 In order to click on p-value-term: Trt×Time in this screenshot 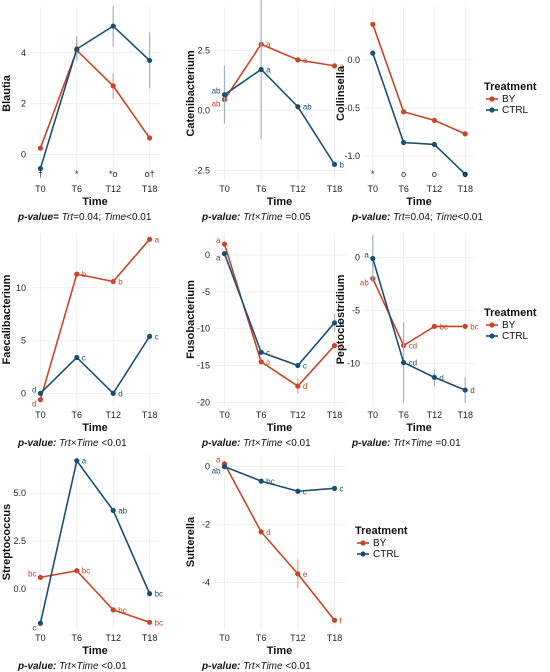, I will do `click(79, 666)`.